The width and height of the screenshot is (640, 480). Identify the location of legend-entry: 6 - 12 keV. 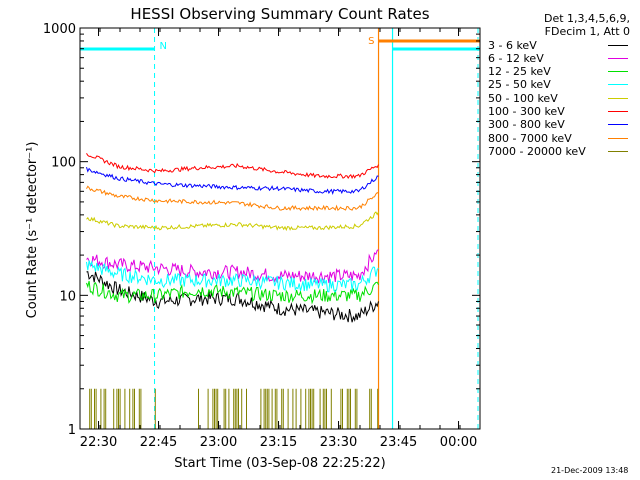
(556, 58).